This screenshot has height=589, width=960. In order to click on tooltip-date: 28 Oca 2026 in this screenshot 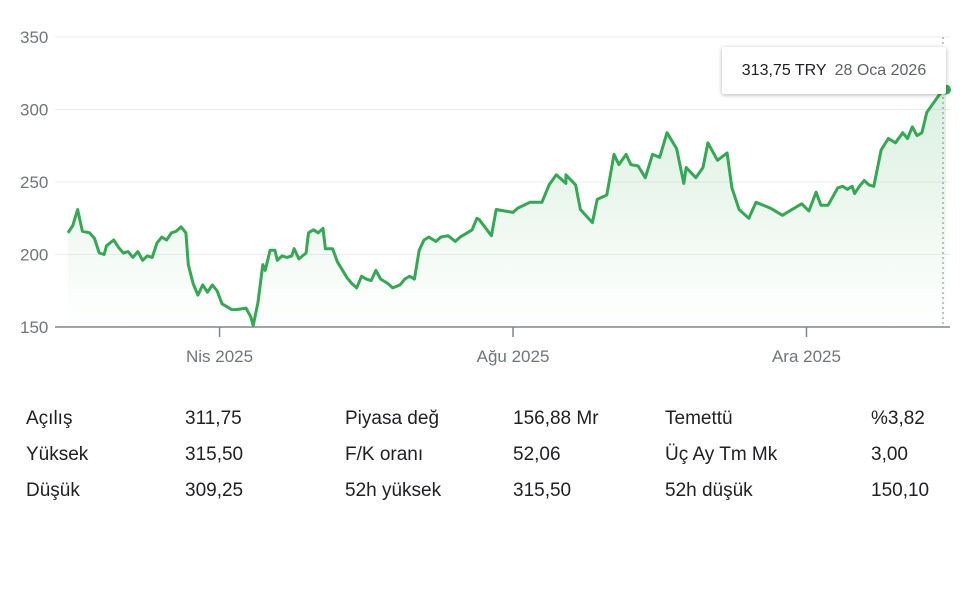, I will do `click(880, 70)`.